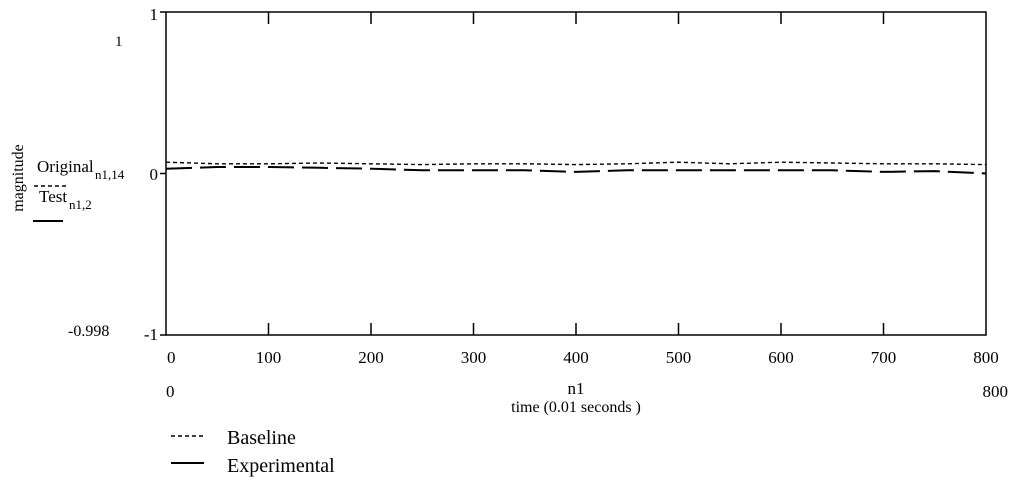  Describe the element at coordinates (576, 163) in the screenshot. I see `series-line-original` at that location.